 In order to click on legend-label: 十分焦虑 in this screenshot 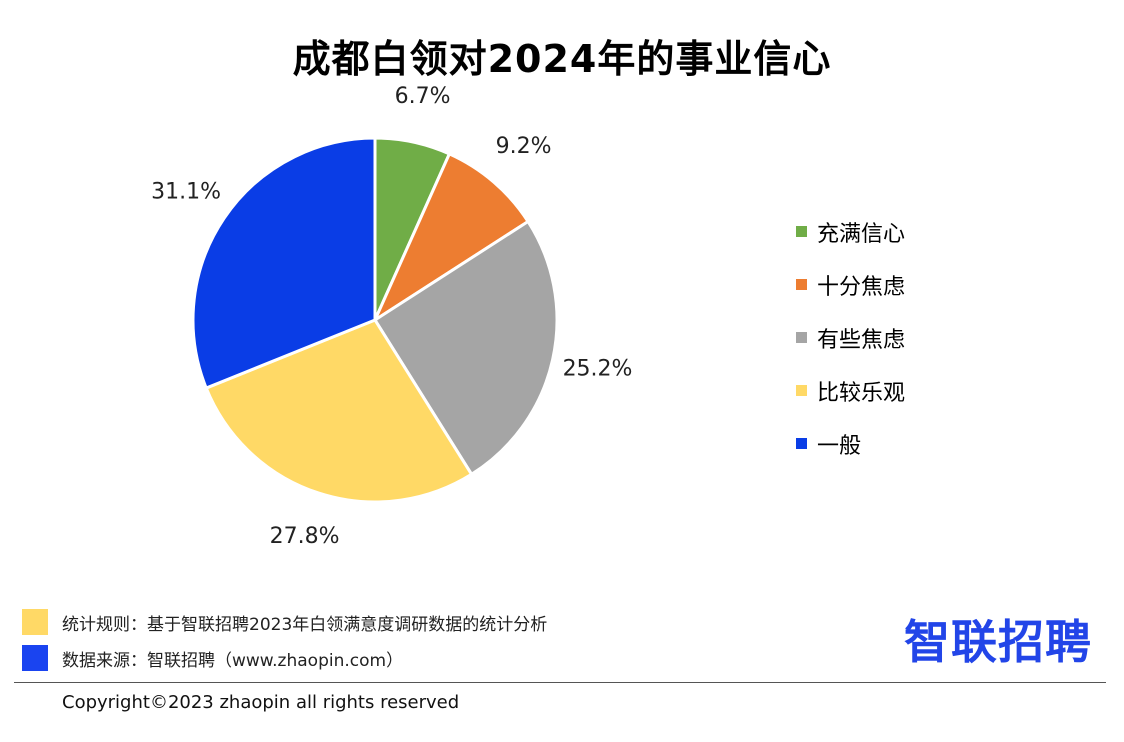, I will do `click(861, 287)`.